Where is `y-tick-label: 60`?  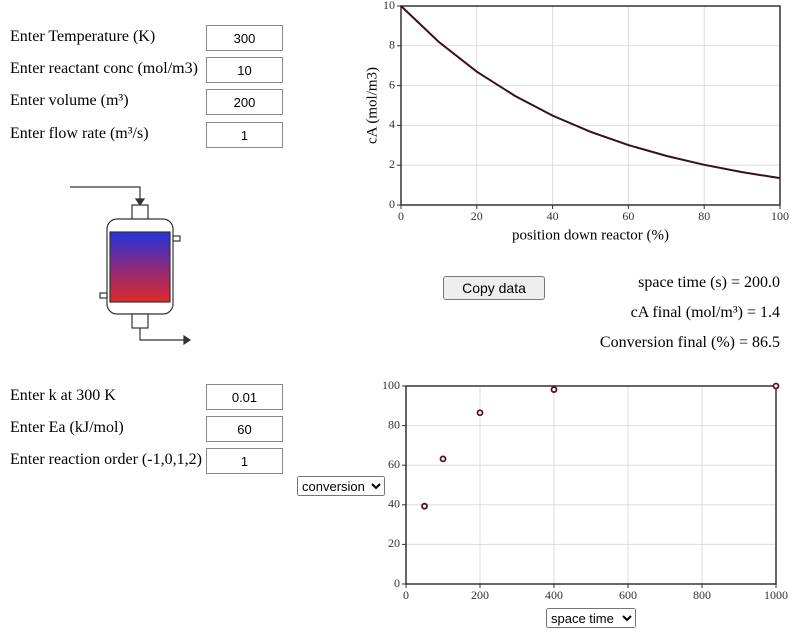 y-tick-label: 60 is located at coordinates (394, 464).